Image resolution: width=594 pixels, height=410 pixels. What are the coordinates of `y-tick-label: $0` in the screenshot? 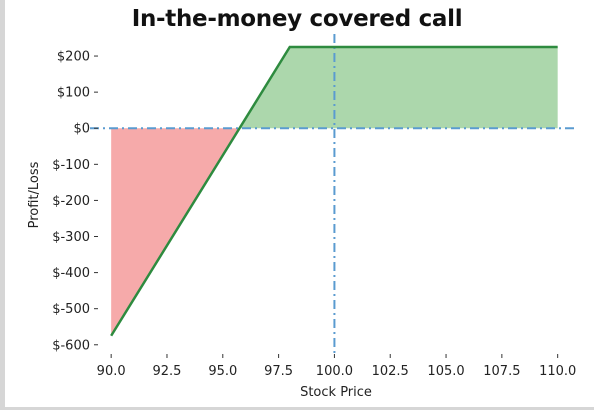 It's located at (81, 129).